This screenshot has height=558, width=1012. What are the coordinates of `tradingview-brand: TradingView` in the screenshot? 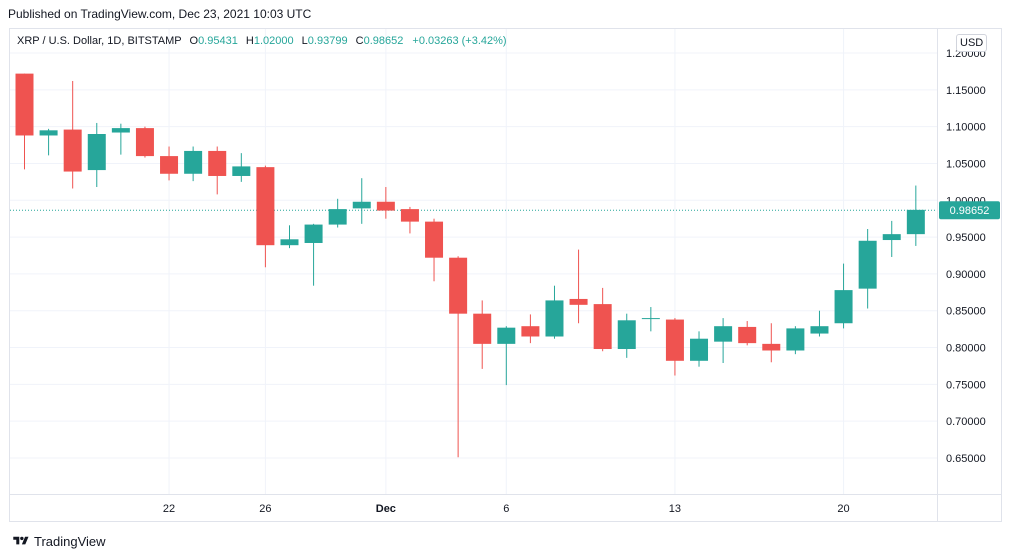 It's located at (59, 541).